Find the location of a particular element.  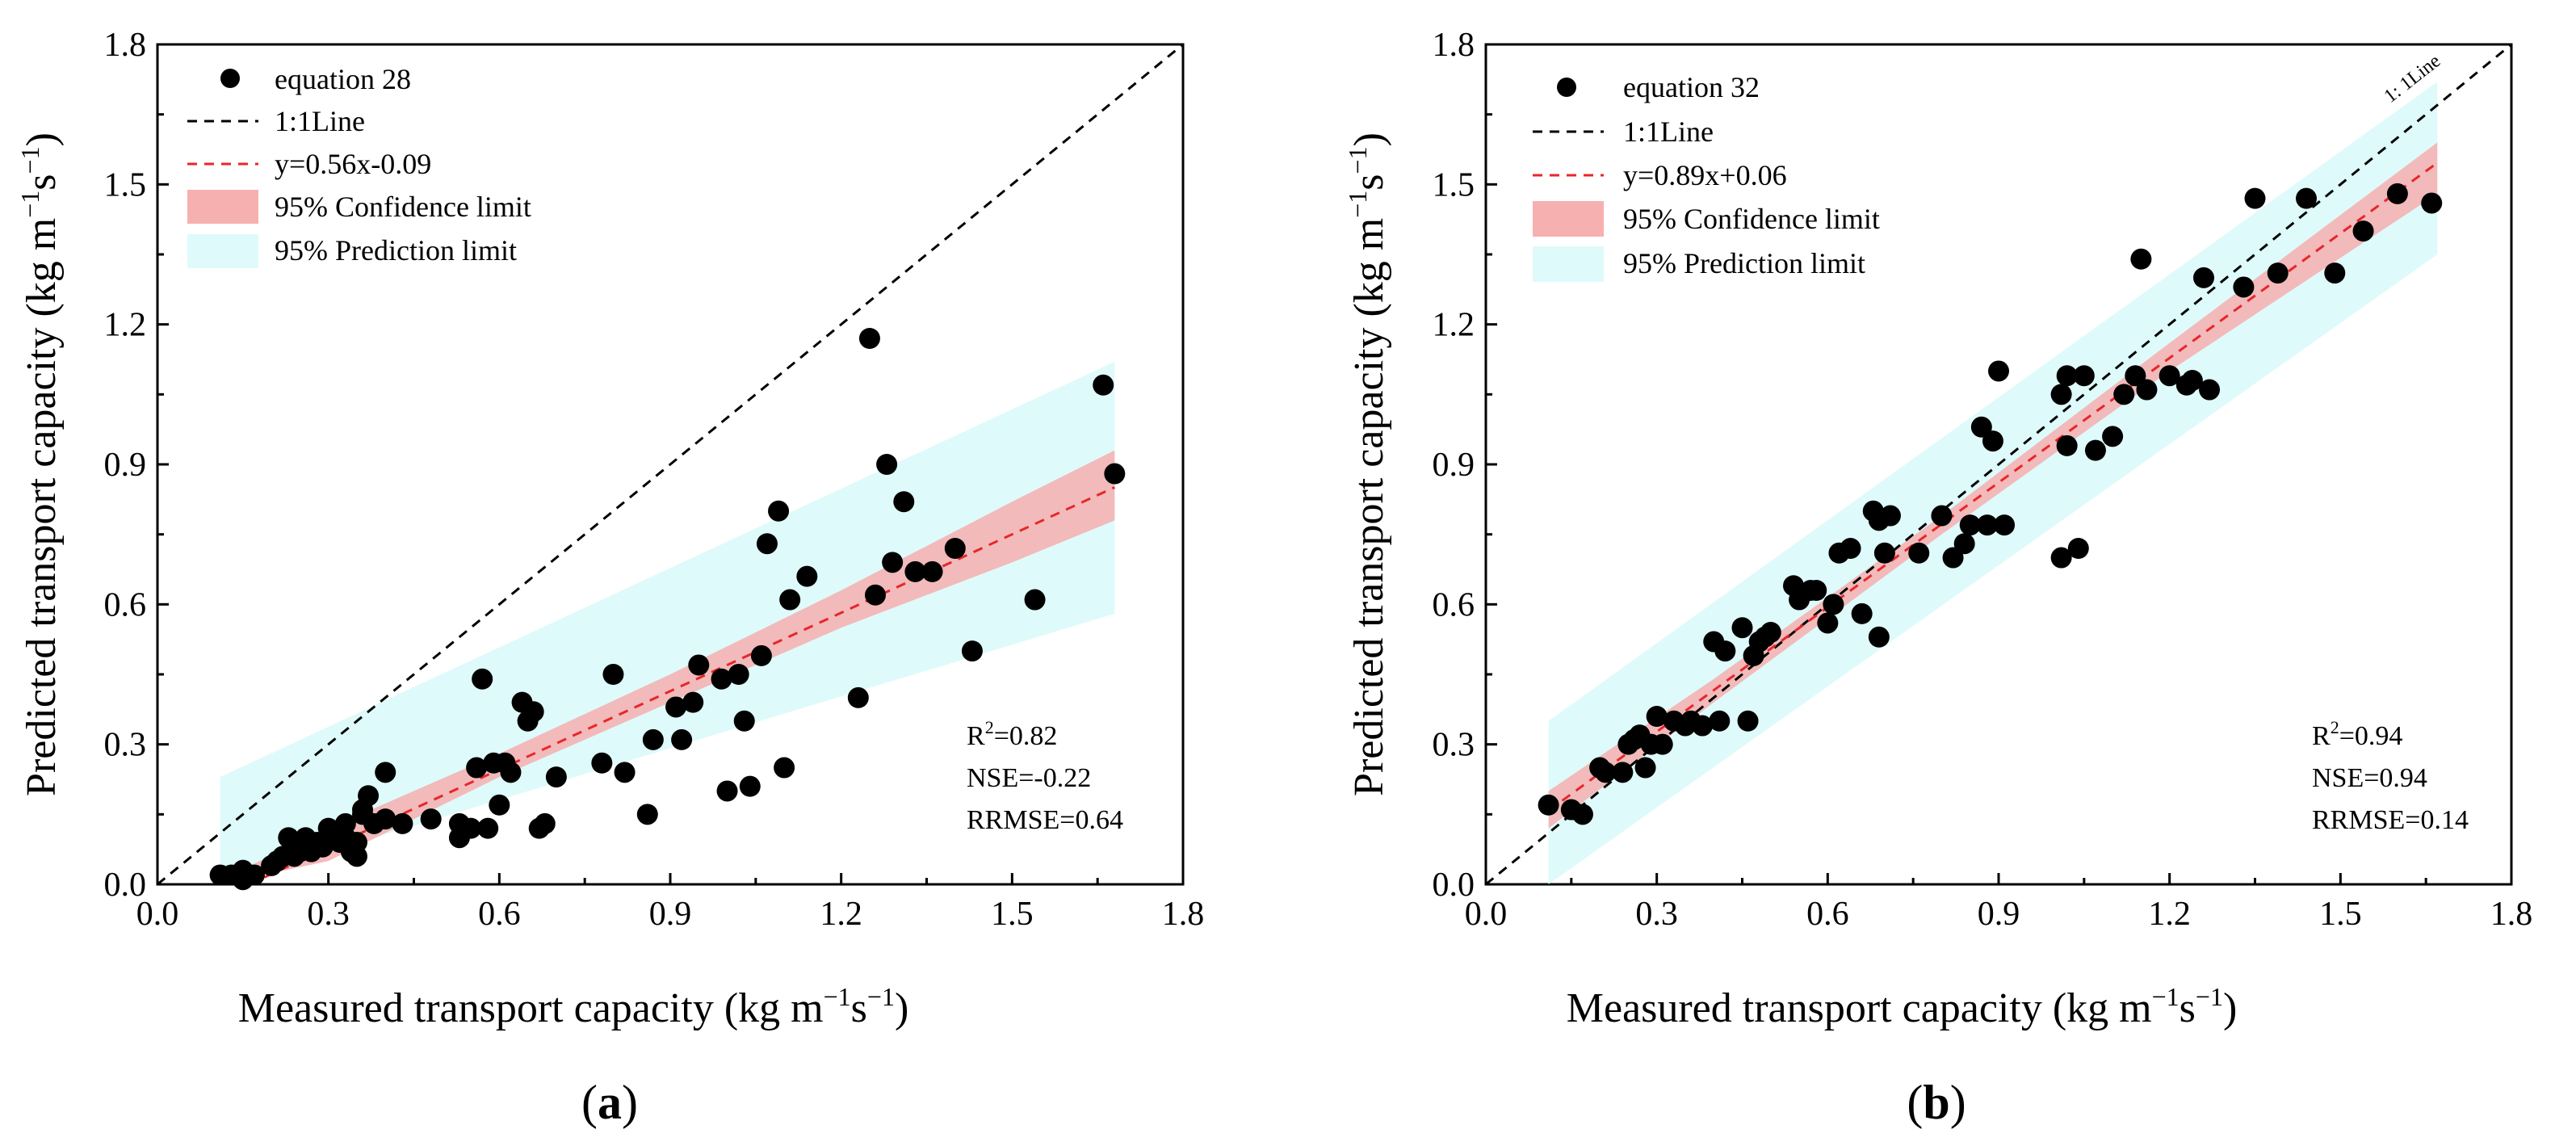

y-axis-title-b: Predicted transport capacity (kg m−1s−1) is located at coordinates (1367, 464).